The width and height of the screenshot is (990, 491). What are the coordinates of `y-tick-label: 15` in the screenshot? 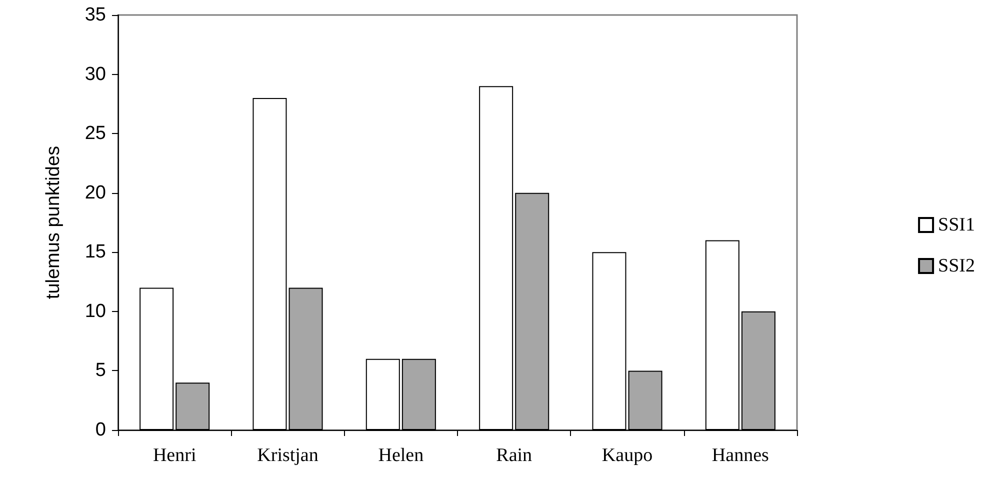 It's located at (95, 252).